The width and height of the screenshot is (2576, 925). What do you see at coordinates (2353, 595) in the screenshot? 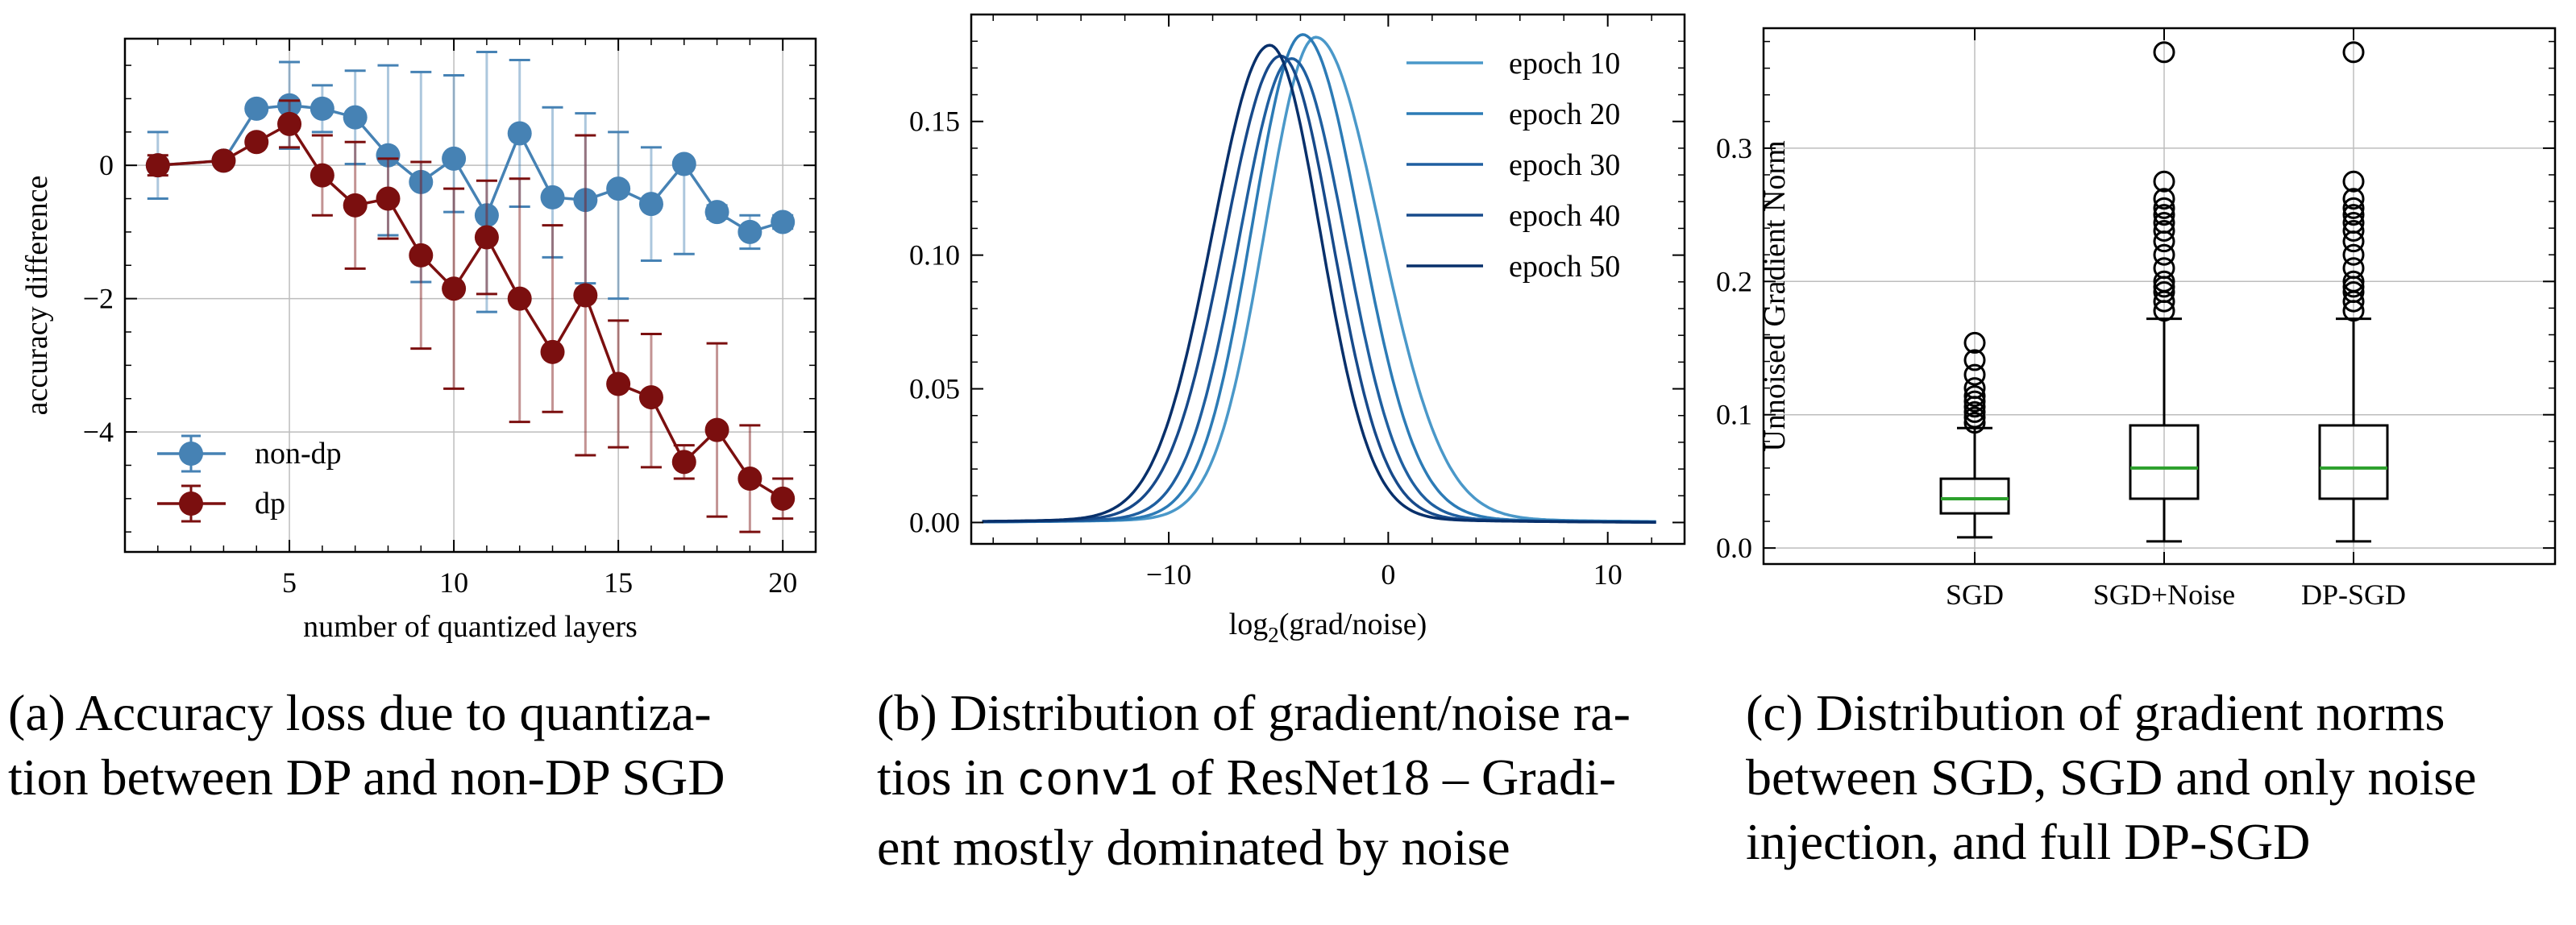
I see `c-xtick-label: DP-SGD` at bounding box center [2353, 595].